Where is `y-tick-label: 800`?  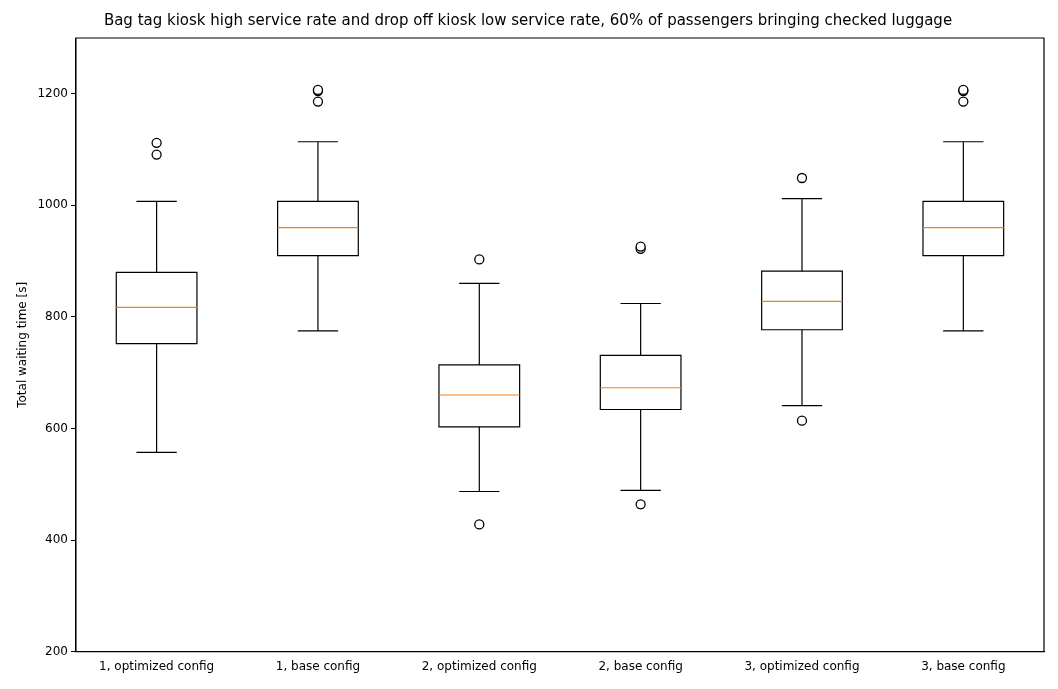 y-tick-label: 800 is located at coordinates (56, 316).